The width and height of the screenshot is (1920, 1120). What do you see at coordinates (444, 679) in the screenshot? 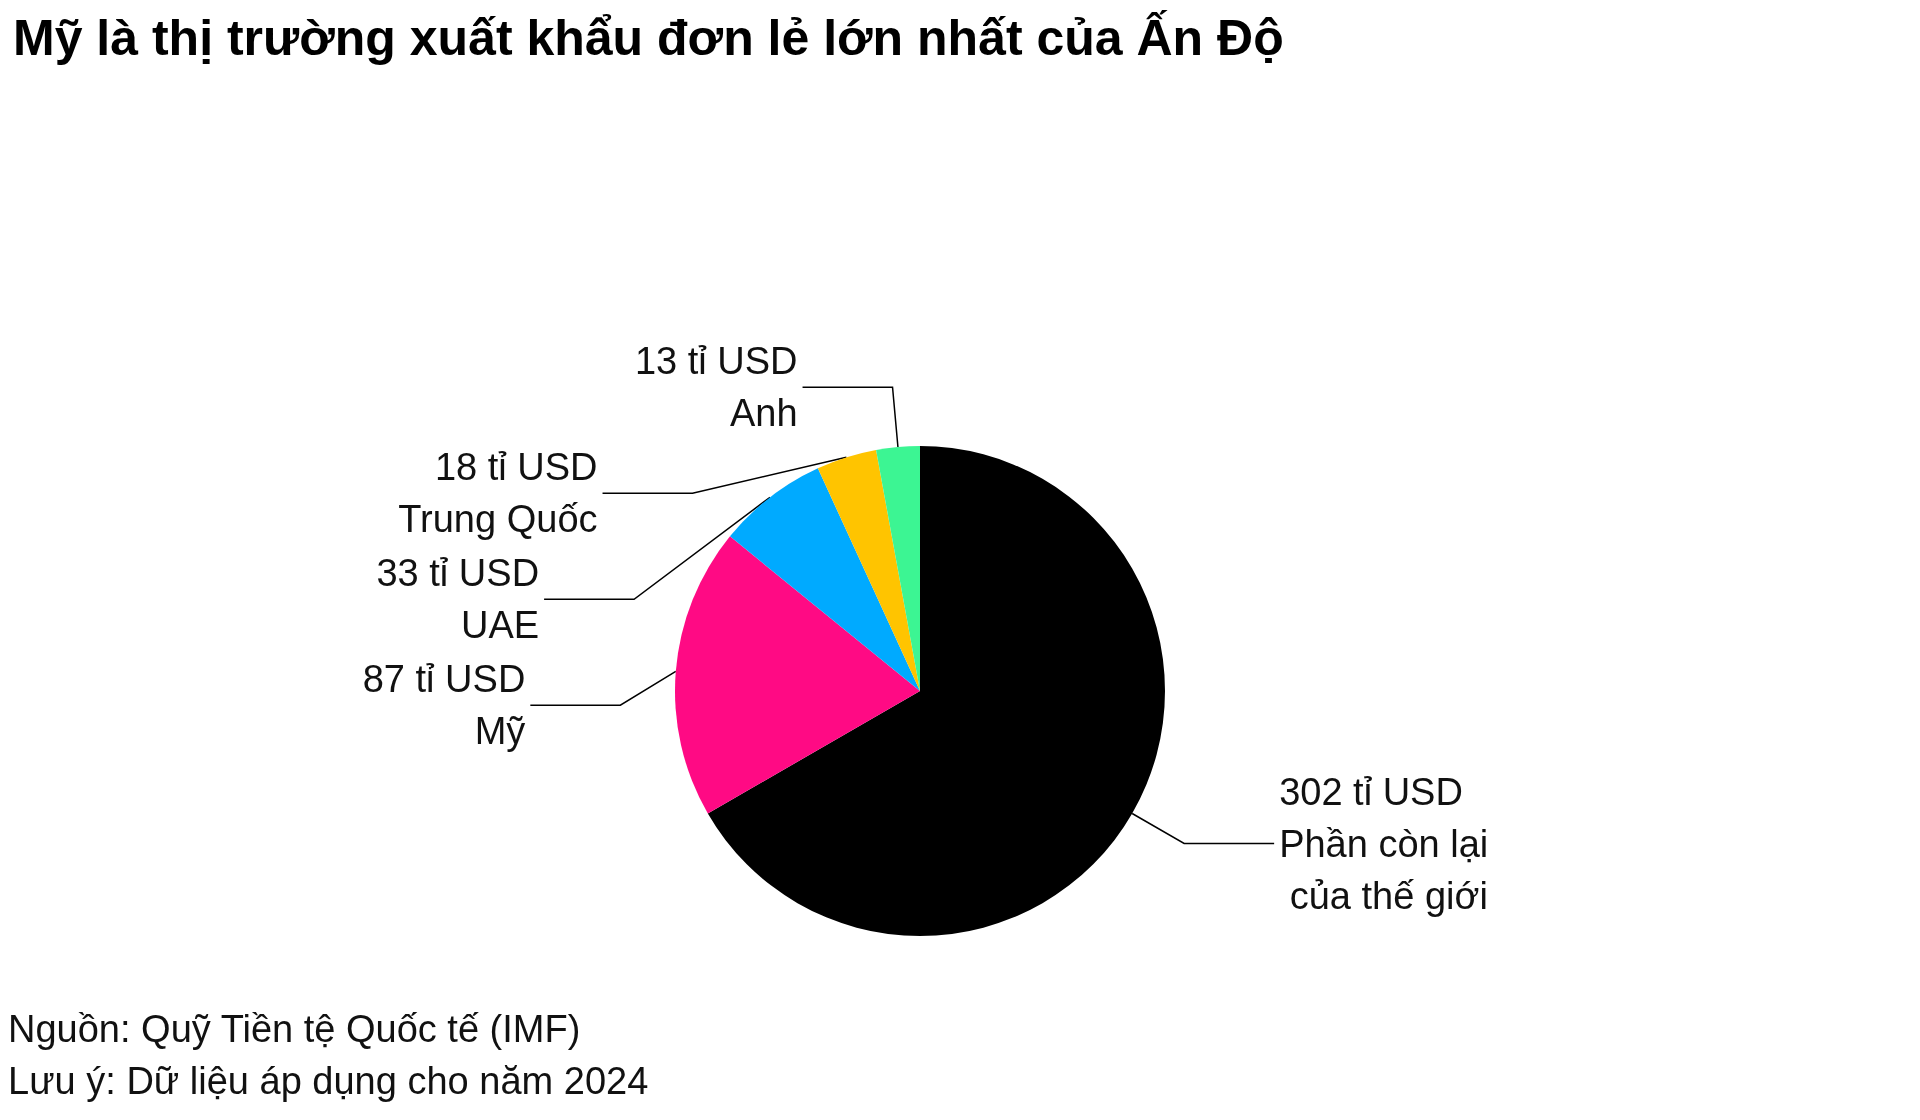
I see `data-label: 87 tỉ USD` at bounding box center [444, 679].